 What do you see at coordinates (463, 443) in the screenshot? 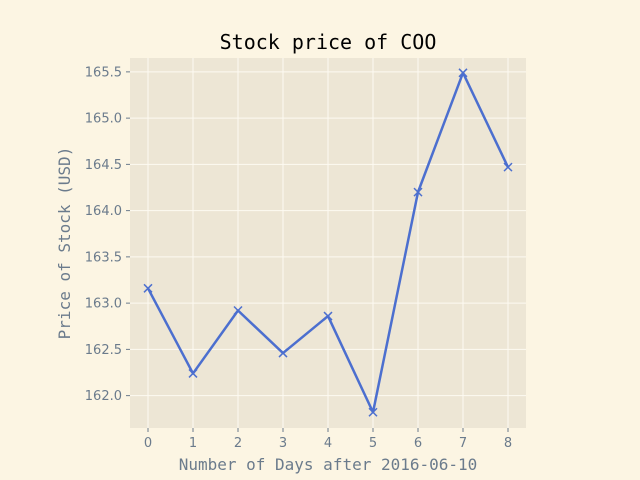
I see `x-tick-label: 7` at bounding box center [463, 443].